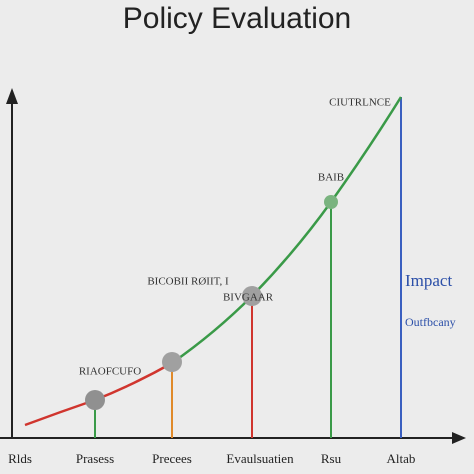 This screenshot has height=474, width=474. I want to click on annotation: CIUTRLNCE, so click(360, 103).